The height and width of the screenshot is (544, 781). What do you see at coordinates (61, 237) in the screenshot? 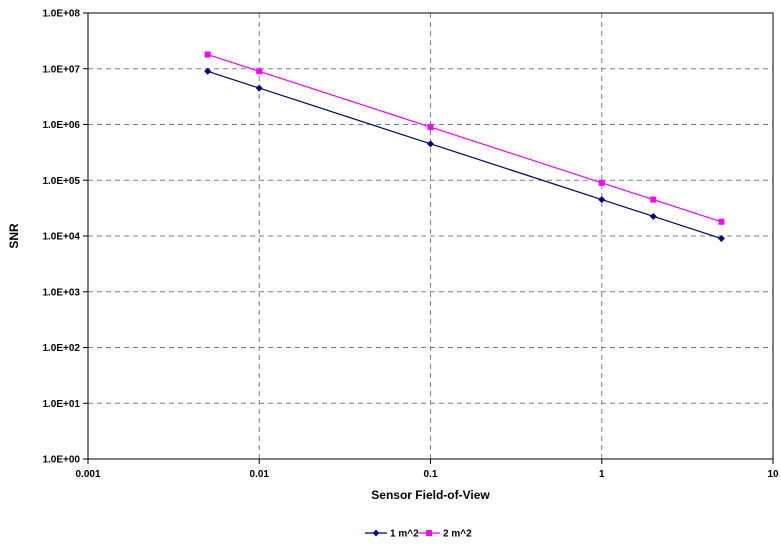
I see `y-tick-label: 1.0E+04` at bounding box center [61, 237].